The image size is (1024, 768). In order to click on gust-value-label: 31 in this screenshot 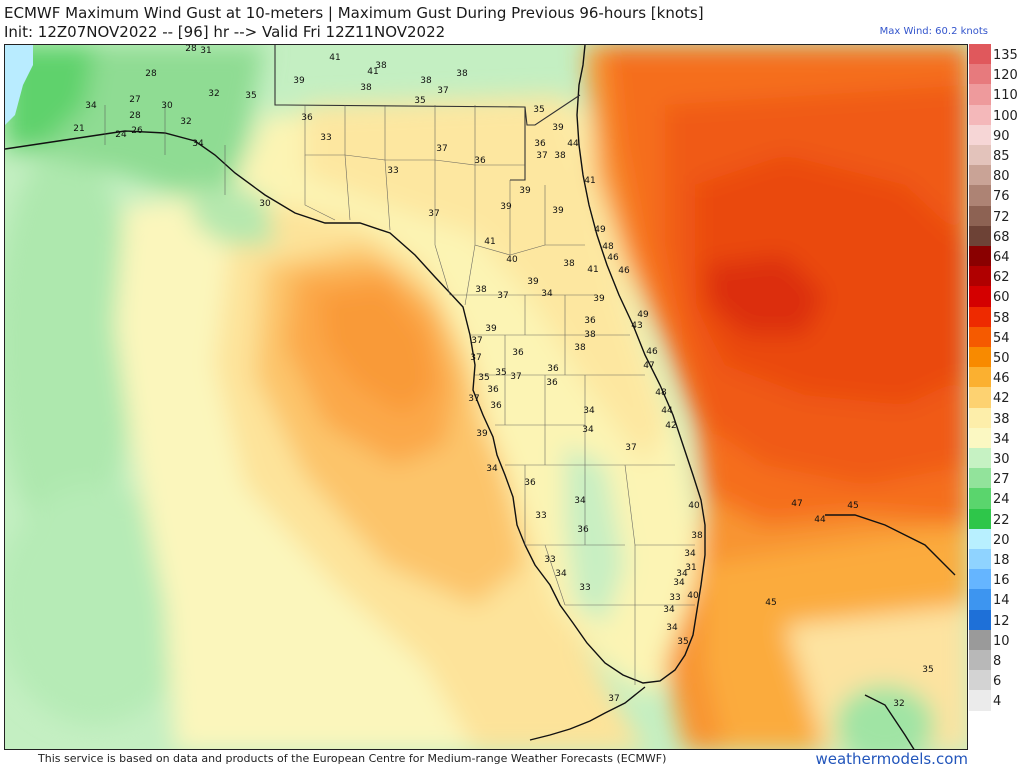, I will do `click(690, 568)`.